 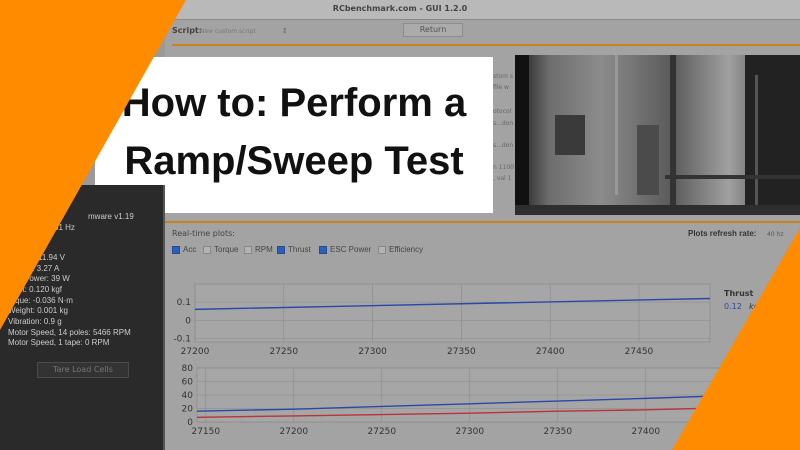 What do you see at coordinates (502, 111) in the screenshot?
I see `log-text: otocol` at bounding box center [502, 111].